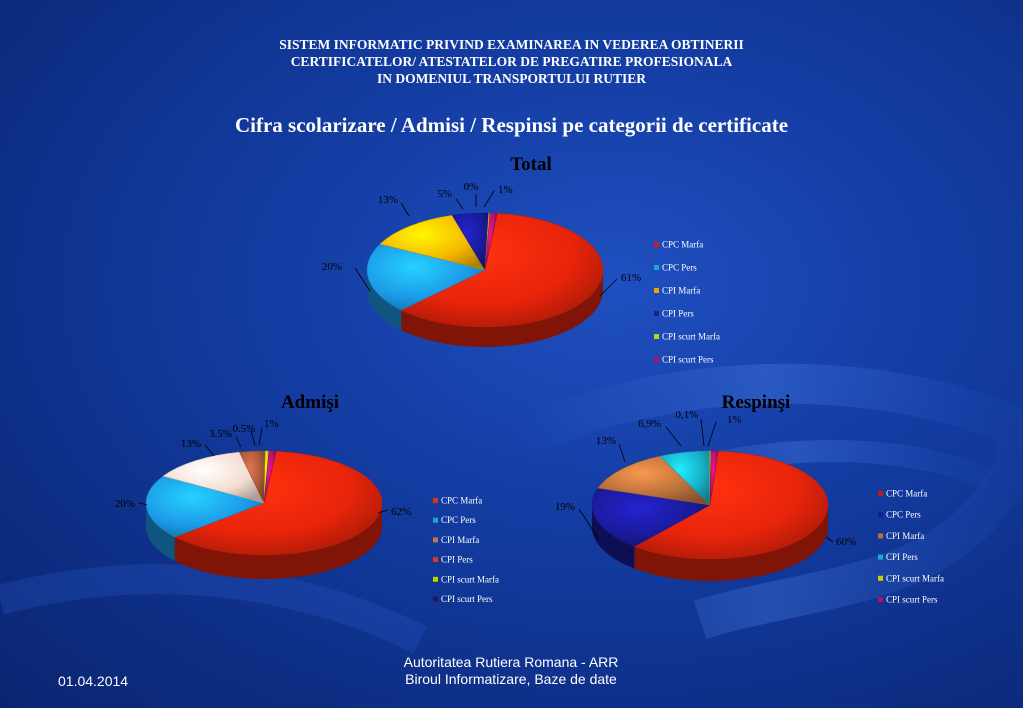  What do you see at coordinates (511, 679) in the screenshot?
I see `footer-org-line-2: Biroul Informatizare, Baze de date` at bounding box center [511, 679].